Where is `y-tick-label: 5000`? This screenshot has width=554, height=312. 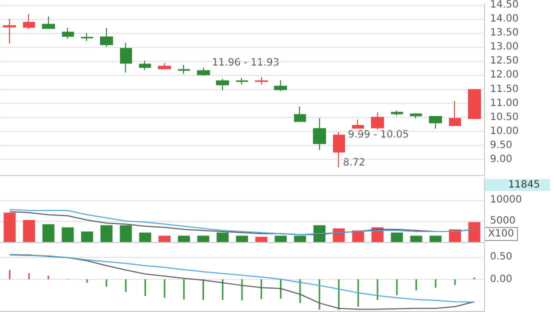 y-tick-label: 5000 is located at coordinates (503, 221).